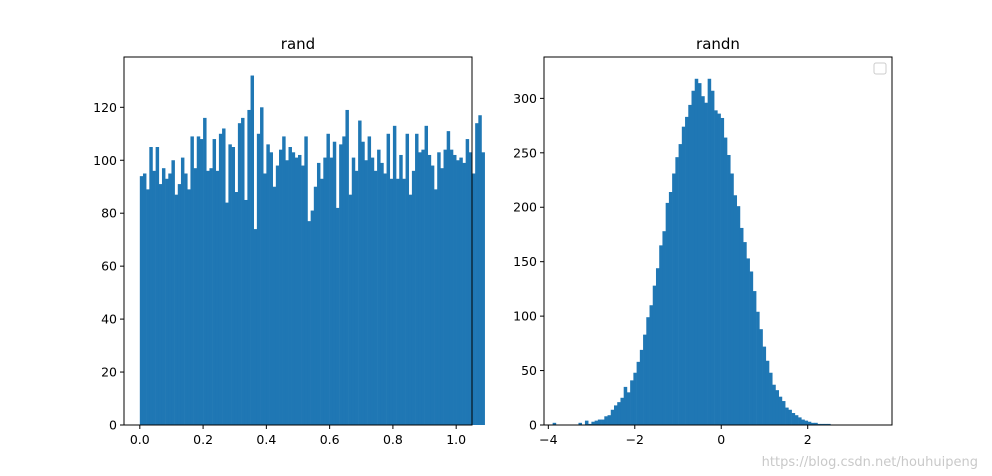 This screenshot has height=476, width=992. What do you see at coordinates (105, 107) in the screenshot?
I see `ytick-label-rand-6: 120` at bounding box center [105, 107].